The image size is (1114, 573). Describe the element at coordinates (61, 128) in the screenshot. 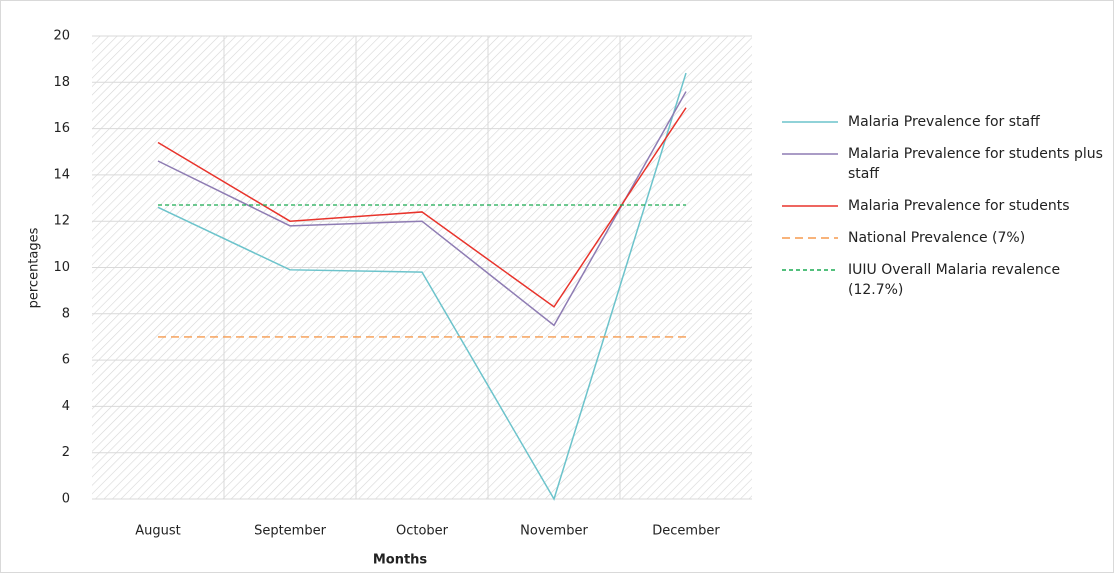

I see `y-tick-label: 16` at that location.